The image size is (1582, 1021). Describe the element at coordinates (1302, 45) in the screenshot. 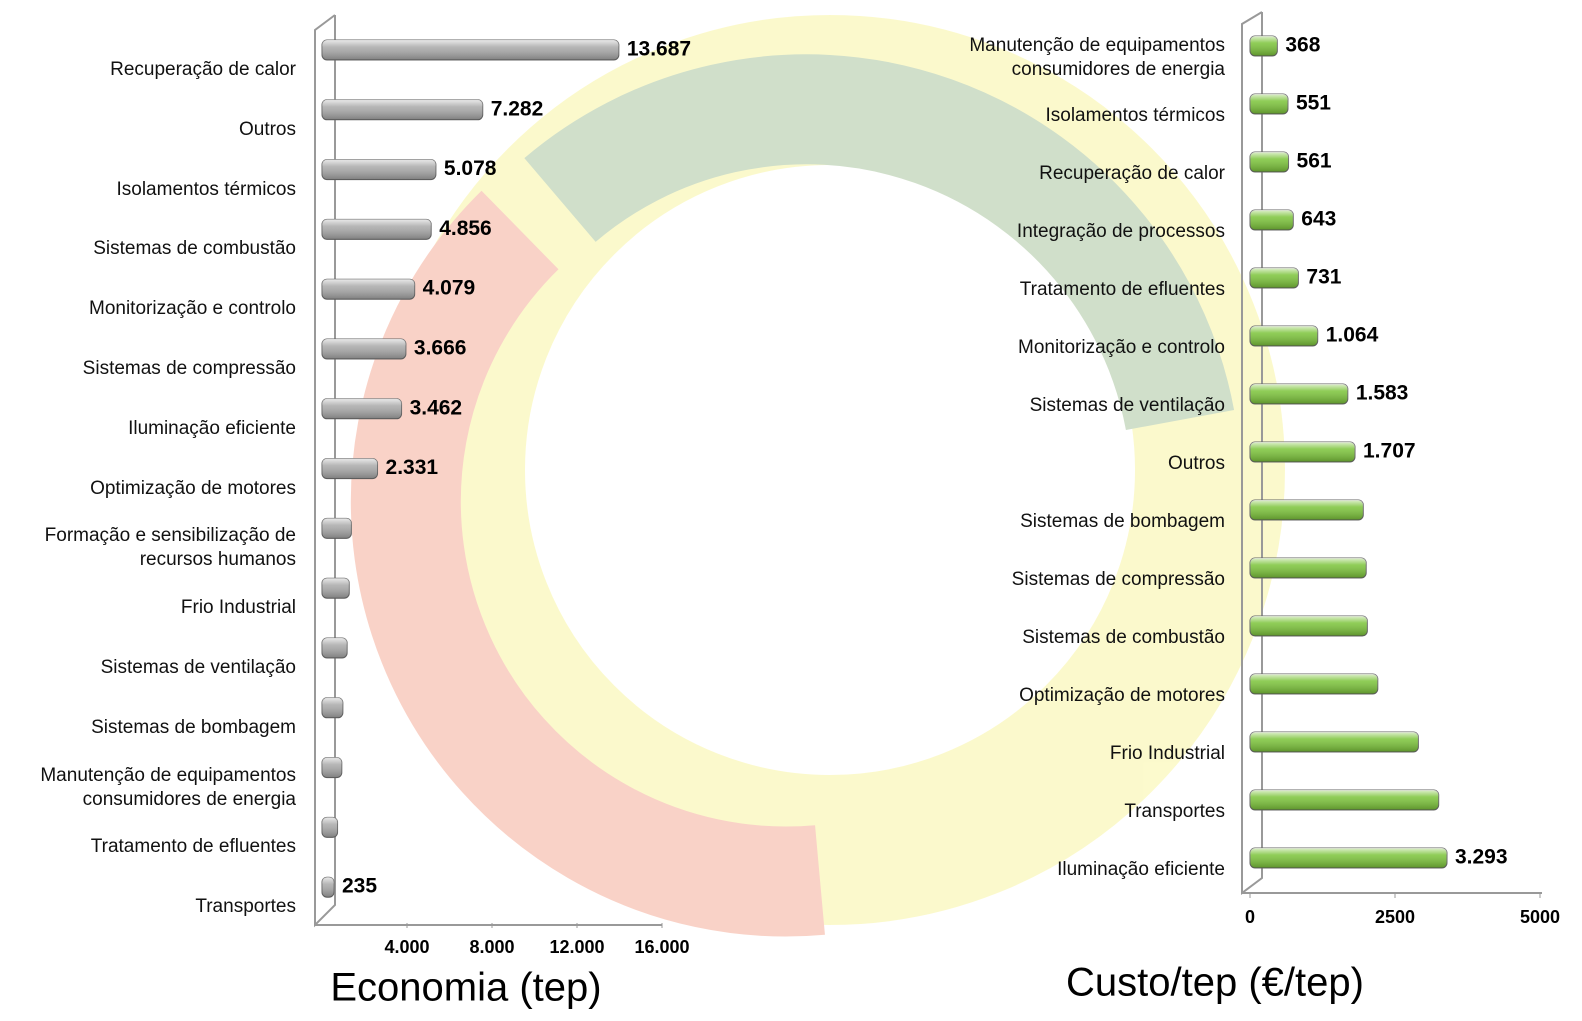

I see `value-label: 368` at that location.